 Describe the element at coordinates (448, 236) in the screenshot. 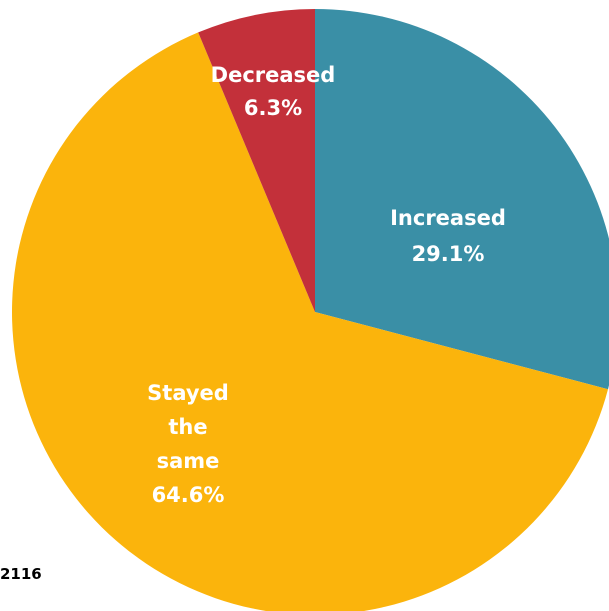

I see `slice-label-increased: Increased 29.1%` at that location.